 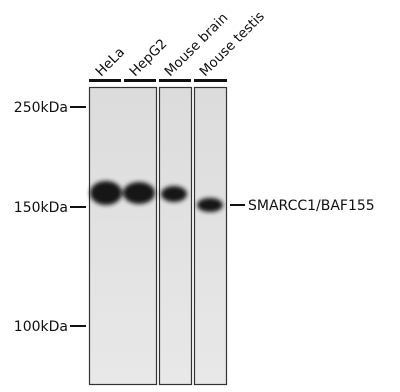 What do you see at coordinates (311, 206) in the screenshot?
I see `band-label: SMARCC1/BAF155` at bounding box center [311, 206].